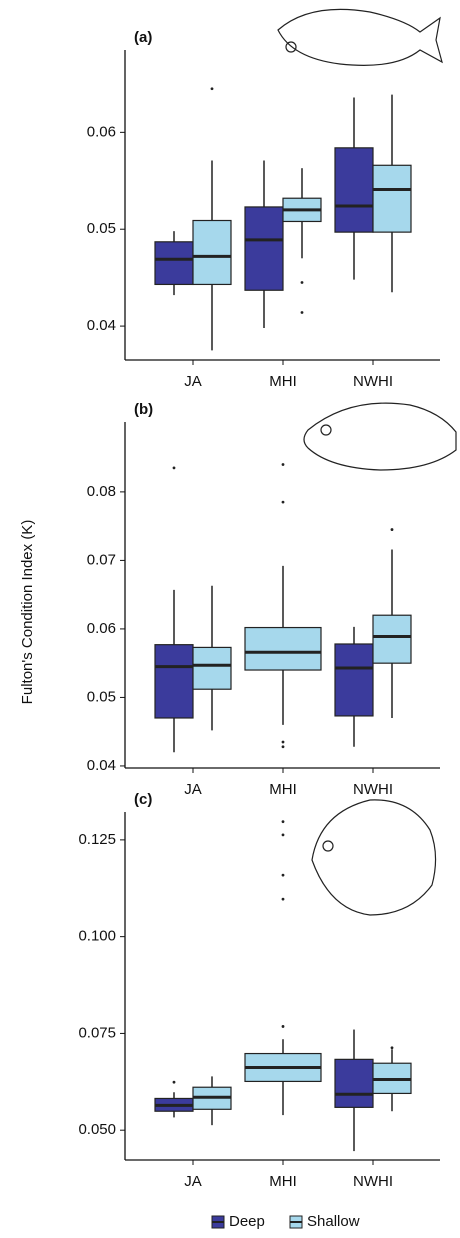  Describe the element at coordinates (247, 1221) in the screenshot. I see `legend-label: Deep` at that location.